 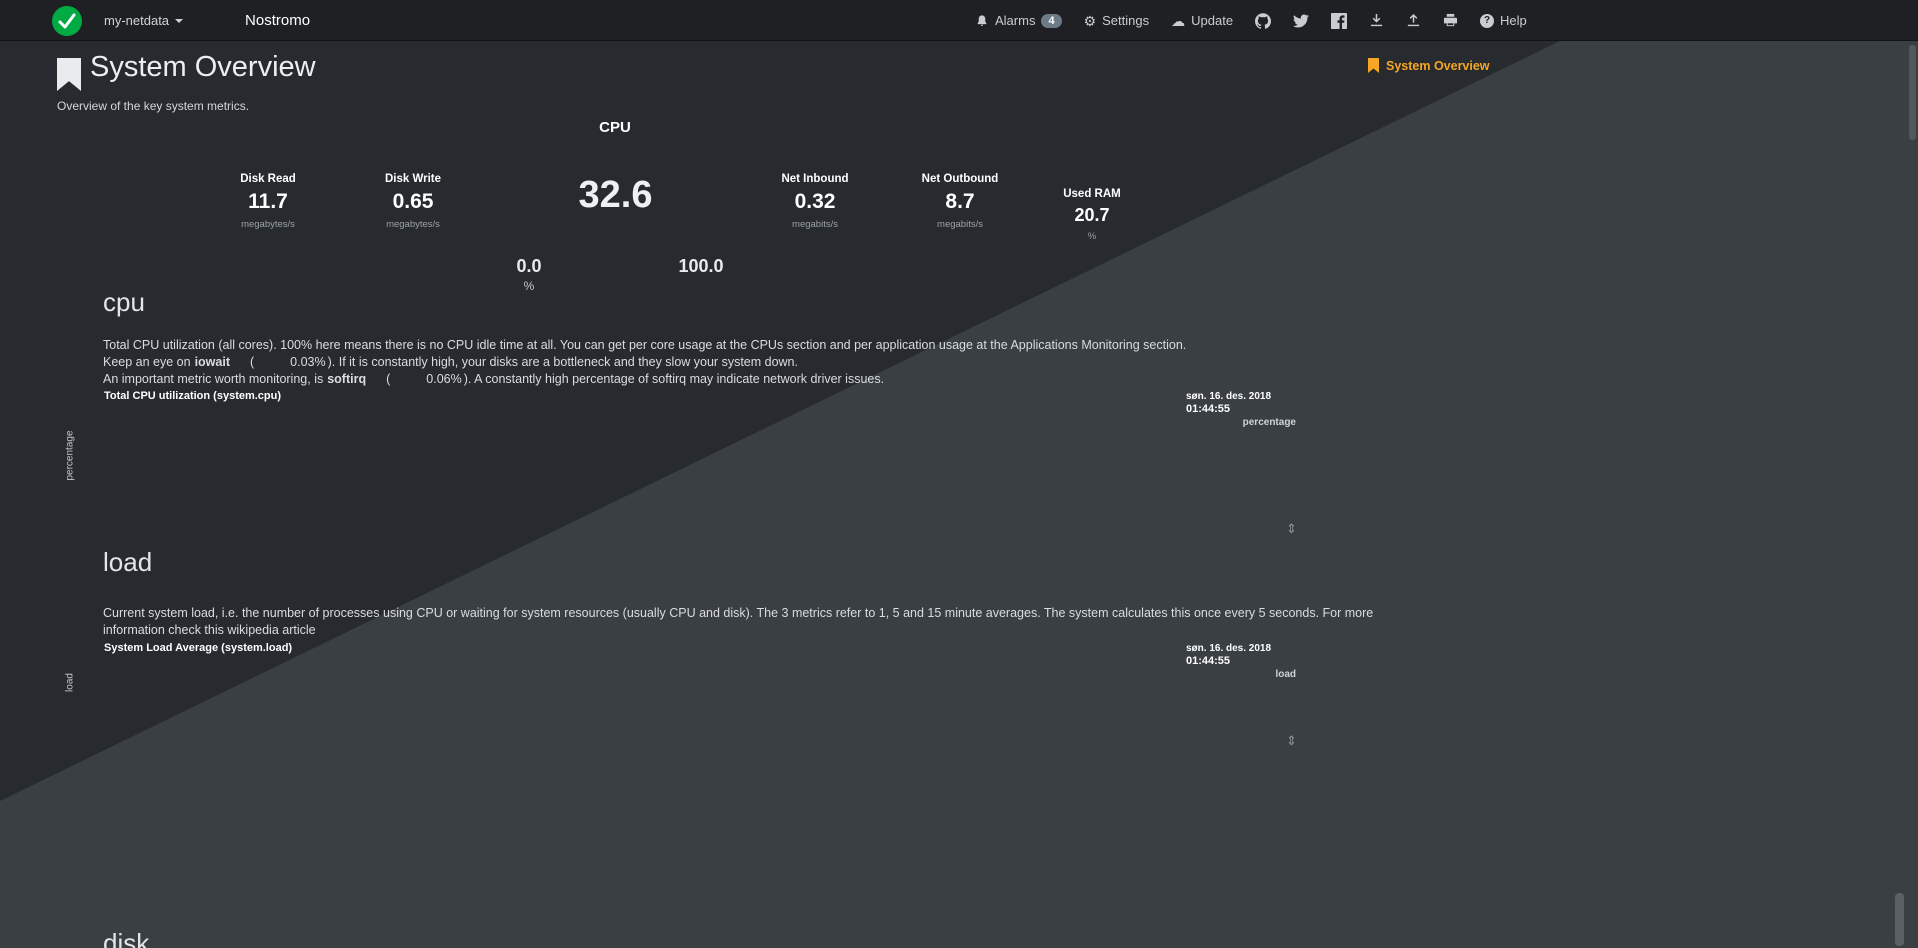 I want to click on sidebar-scrollbar-thumb, so click(x=1899, y=919).